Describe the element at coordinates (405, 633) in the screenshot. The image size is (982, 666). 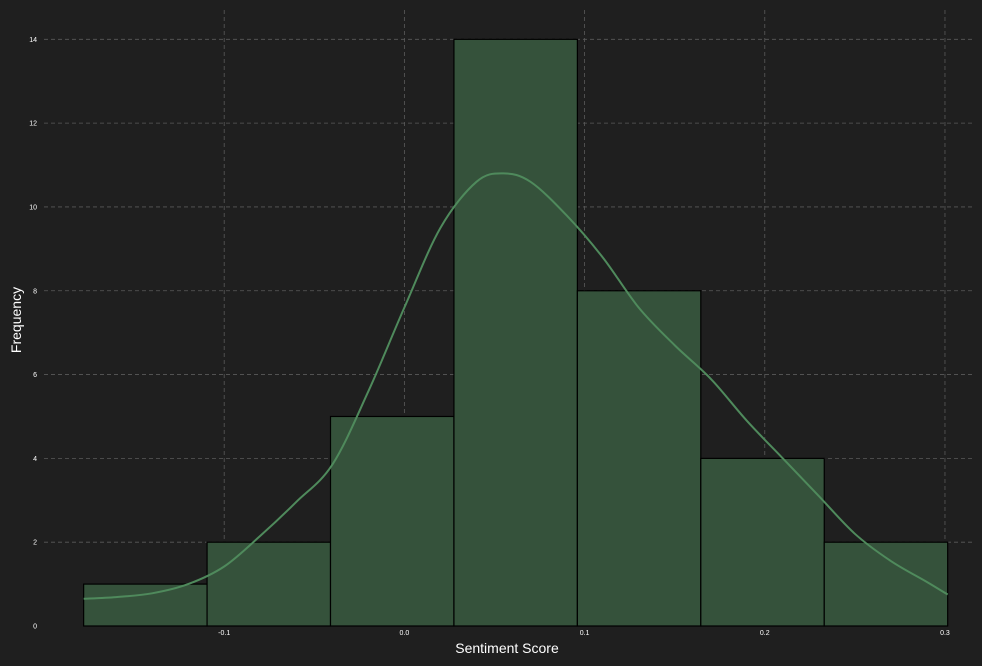
I see `x-tick-label: 0.0` at that location.